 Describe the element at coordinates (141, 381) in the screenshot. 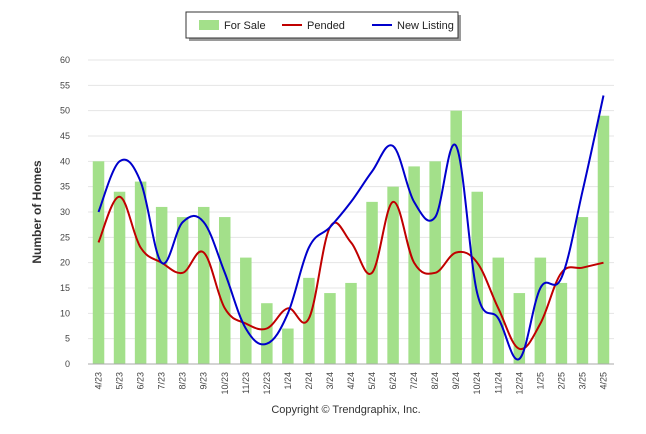

I see `x-tick-label: 6/23` at that location.